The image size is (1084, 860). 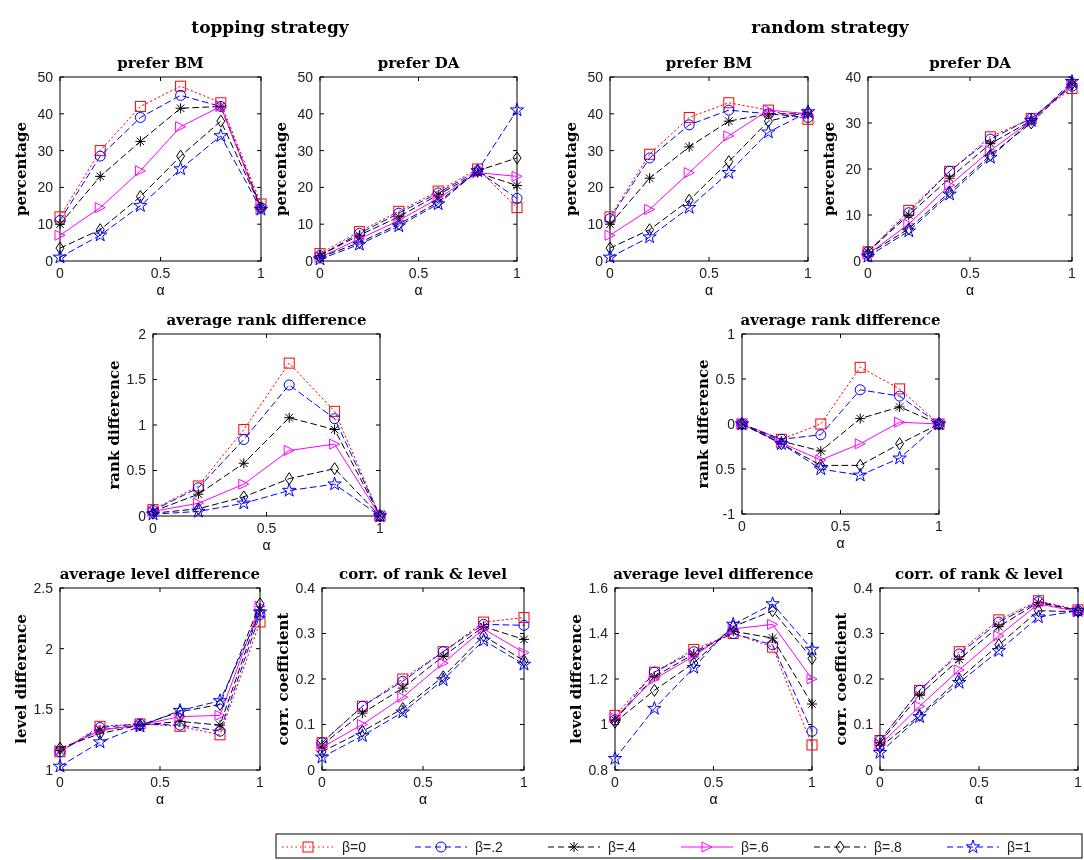 I want to click on y-tick-label: 1.5, so click(x=136, y=379).